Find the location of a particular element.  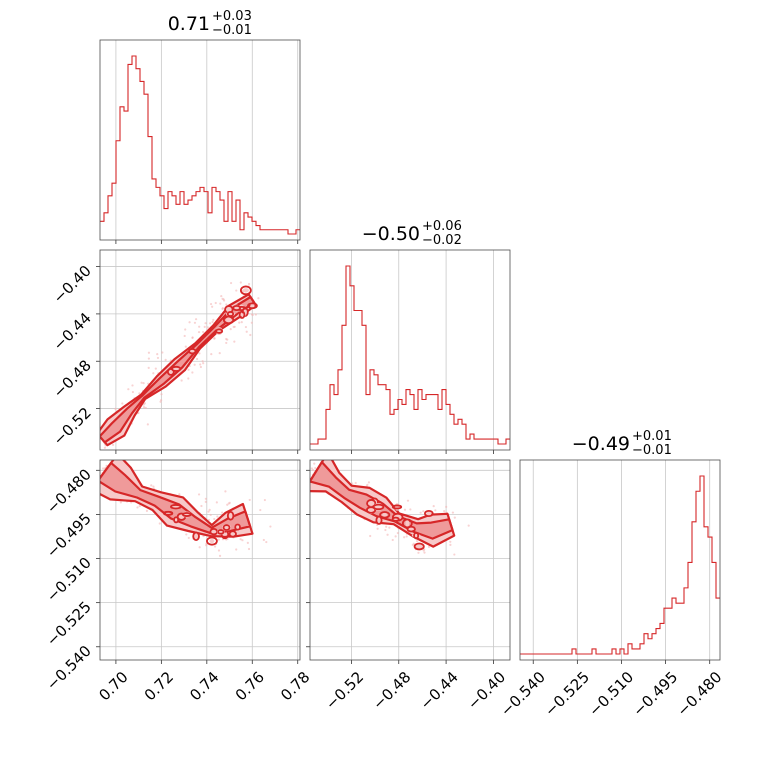

histogram-panel-3: −0.49 +0.01−0.01 is located at coordinates (620, 546).